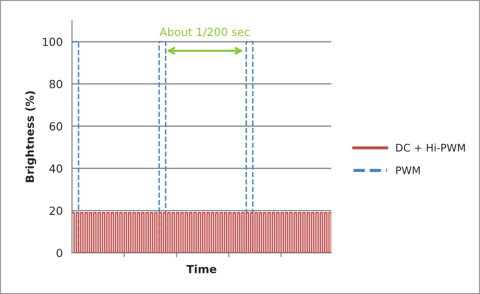 This screenshot has height=294, width=480. What do you see at coordinates (52, 42) in the screenshot?
I see `y-tick-label: 100` at bounding box center [52, 42].